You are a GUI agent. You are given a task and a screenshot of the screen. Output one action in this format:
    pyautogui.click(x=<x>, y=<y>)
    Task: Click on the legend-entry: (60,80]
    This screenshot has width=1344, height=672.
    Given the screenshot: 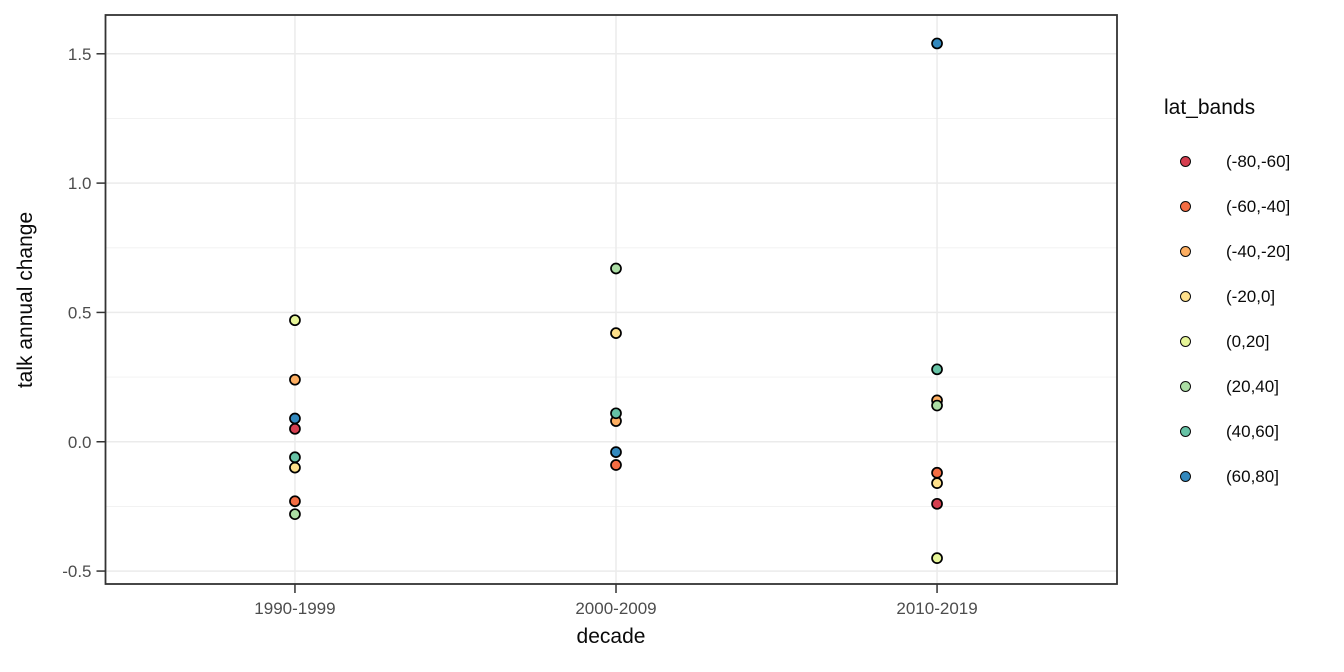 What is the action you would take?
    pyautogui.click(x=1227, y=476)
    